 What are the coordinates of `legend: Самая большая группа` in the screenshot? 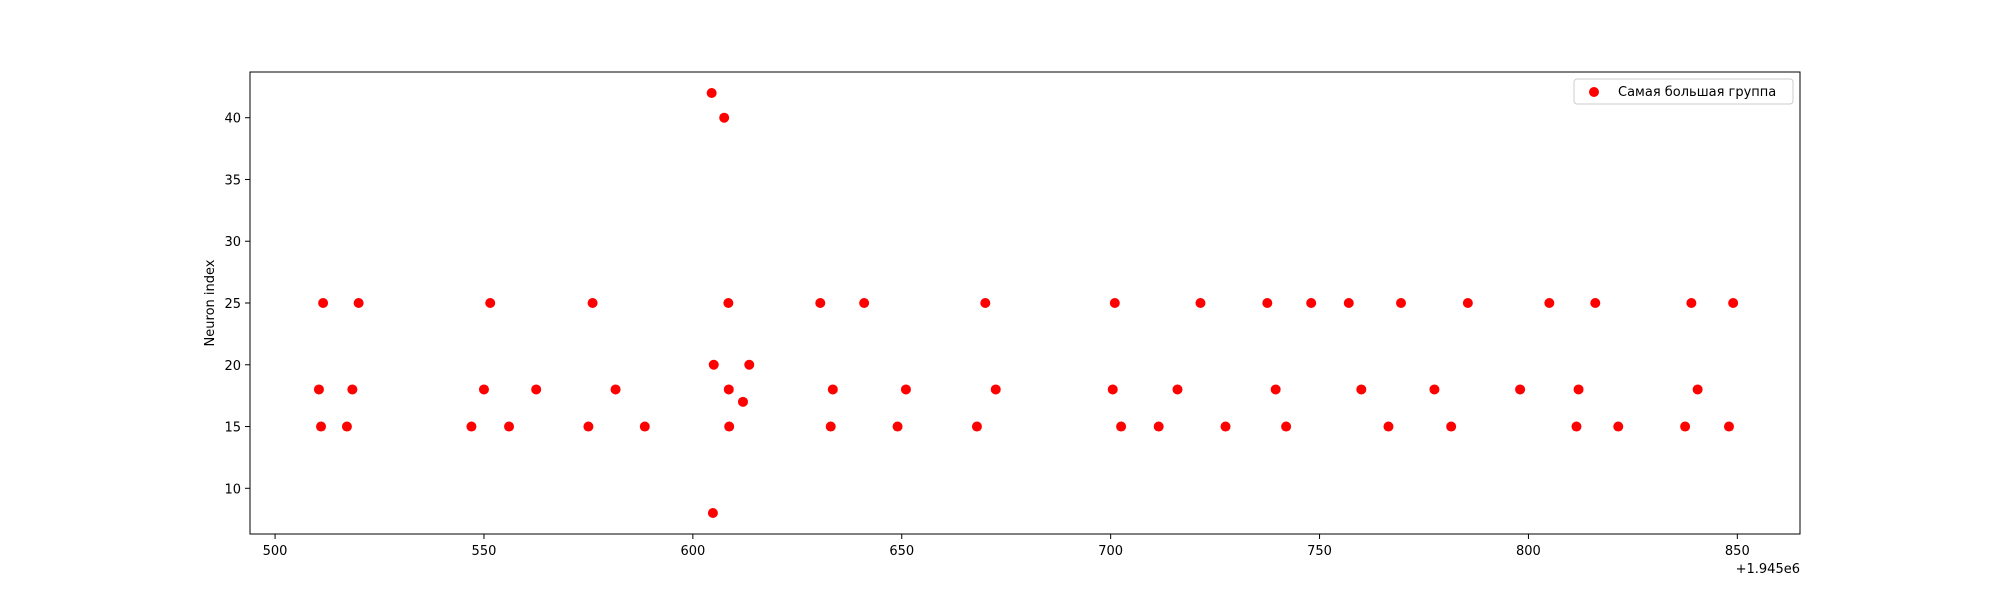 It's located at (1683, 91).